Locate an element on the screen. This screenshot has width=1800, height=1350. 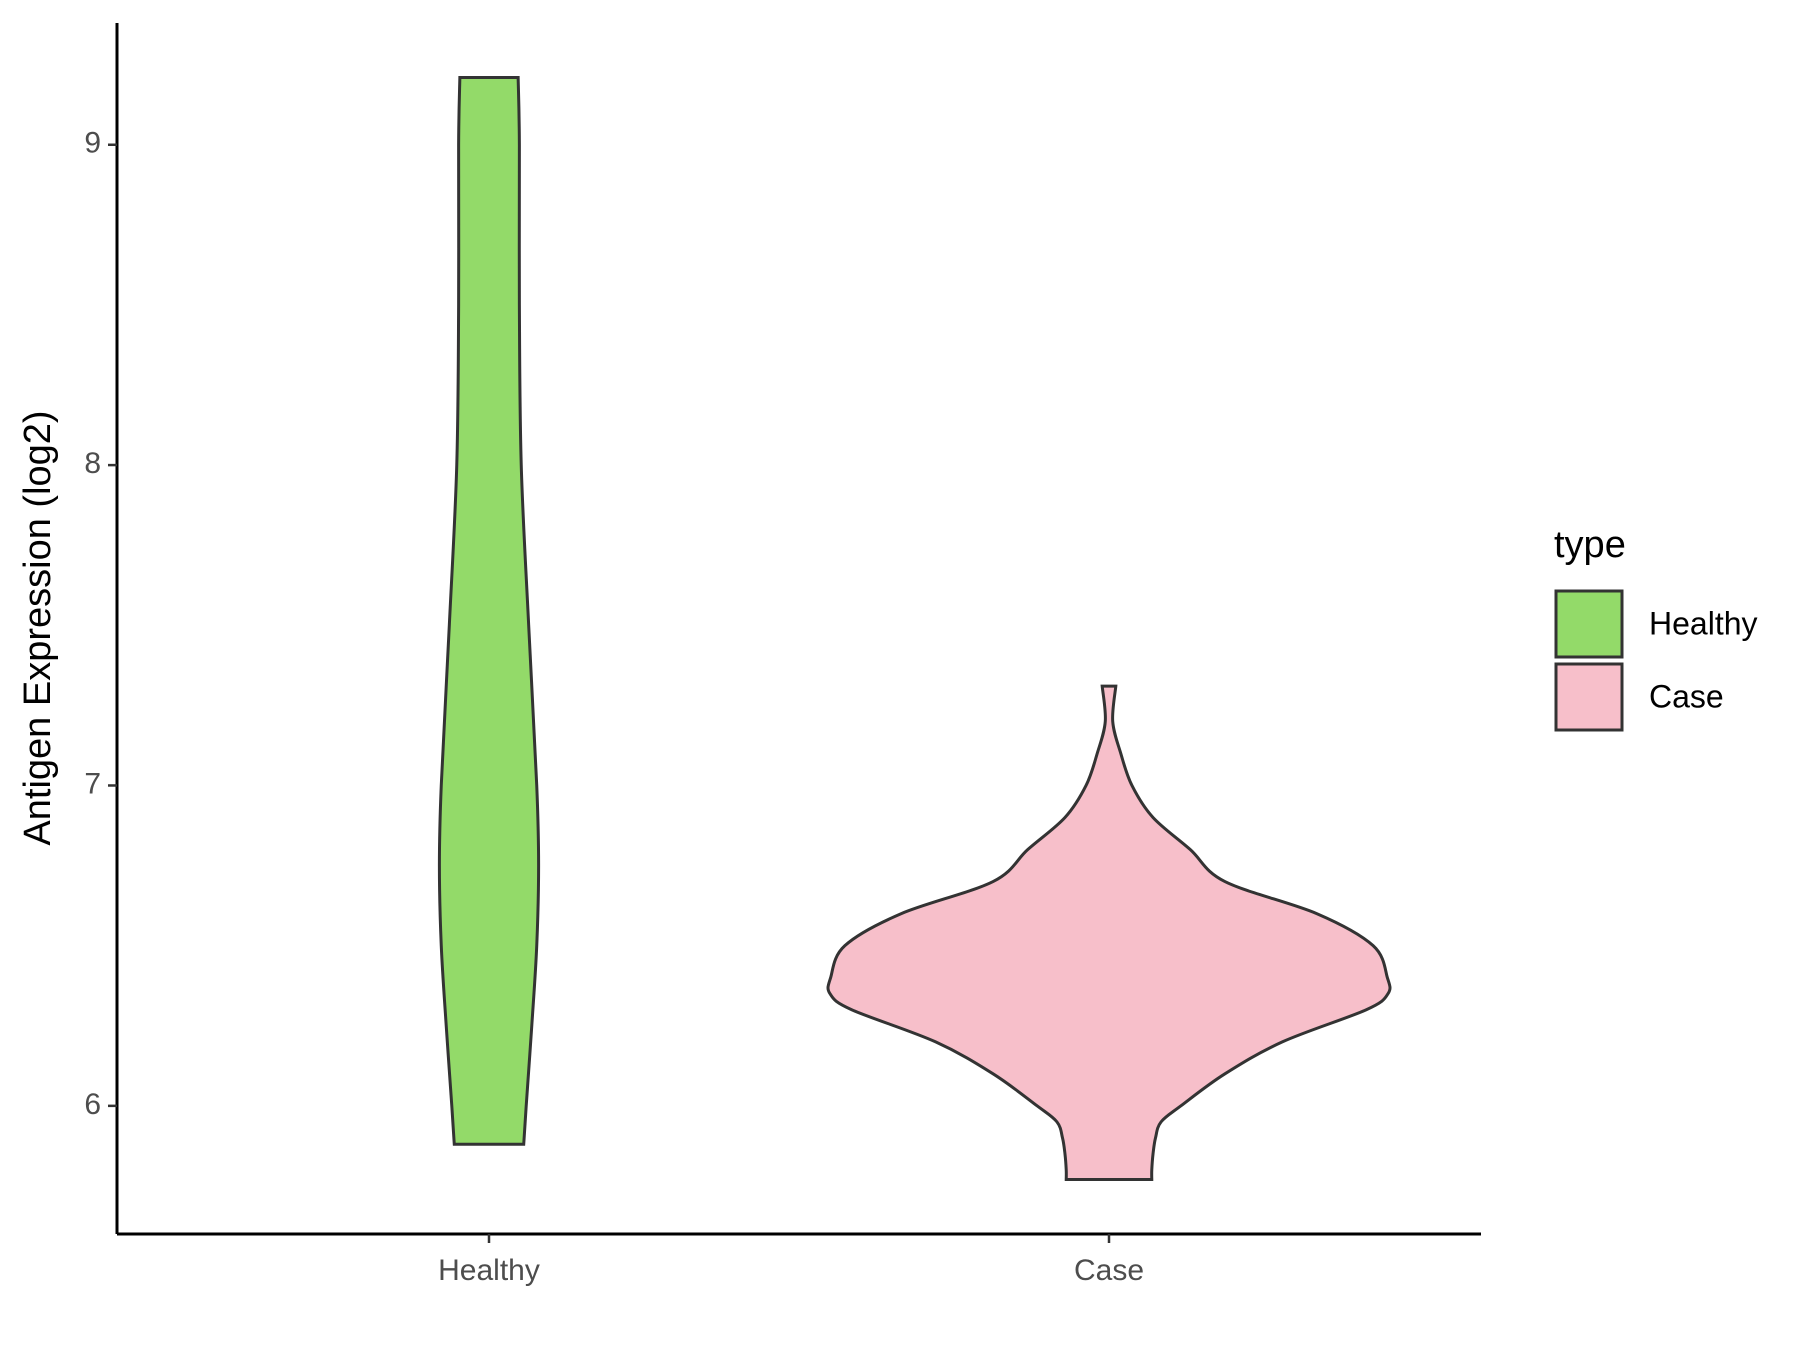
y-tick-label: 7 is located at coordinates (92, 783).